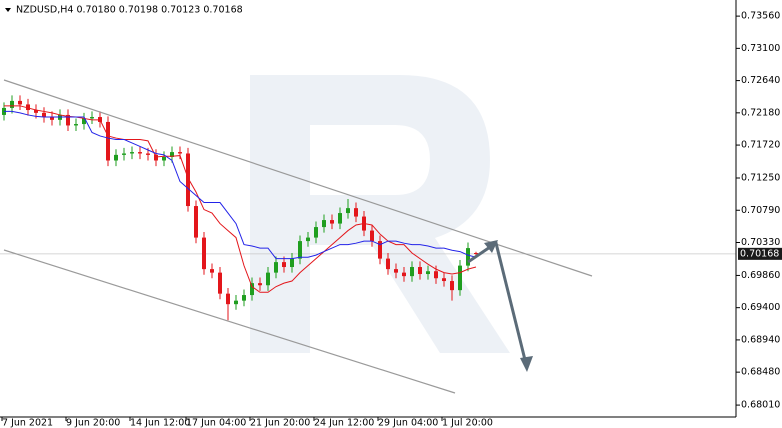  I want to click on x-tick-label: 9 Jun 20:00, so click(93, 423).